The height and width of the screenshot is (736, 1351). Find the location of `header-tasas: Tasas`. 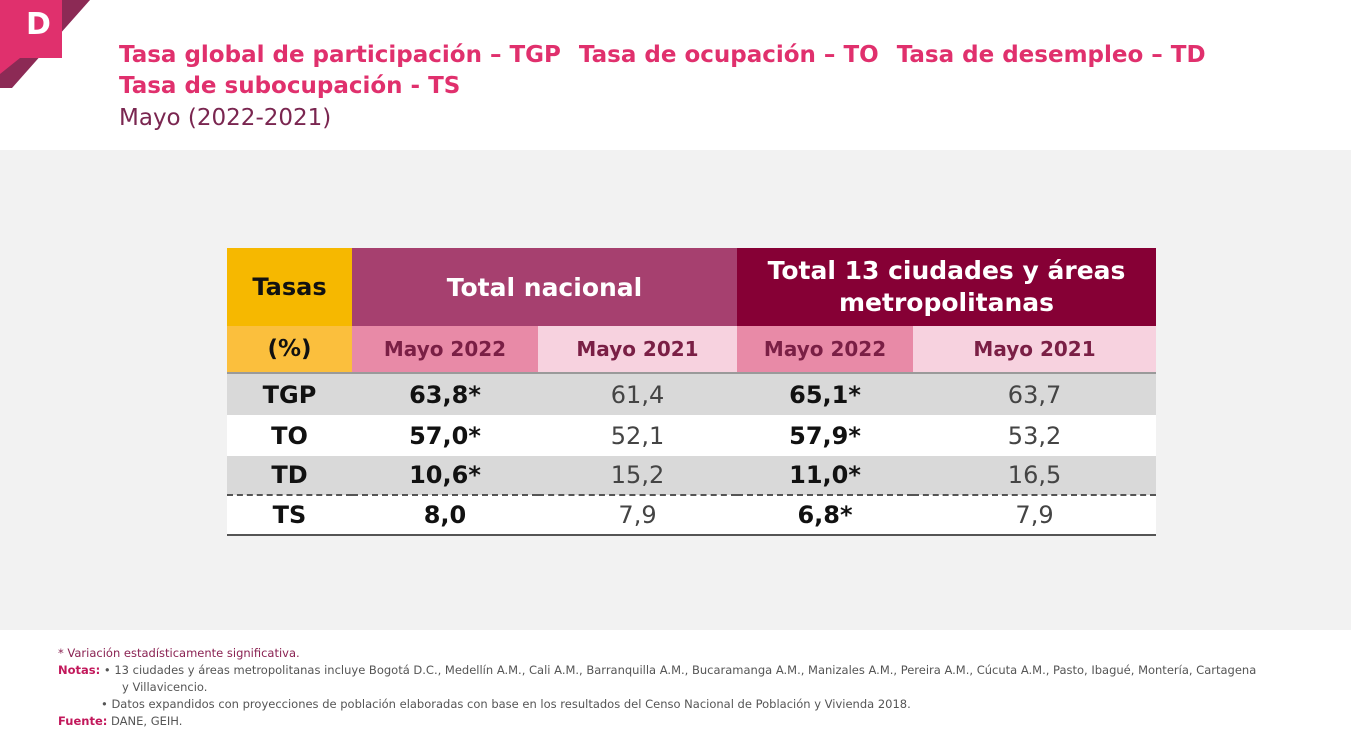

header-tasas: Tasas is located at coordinates (289, 287).